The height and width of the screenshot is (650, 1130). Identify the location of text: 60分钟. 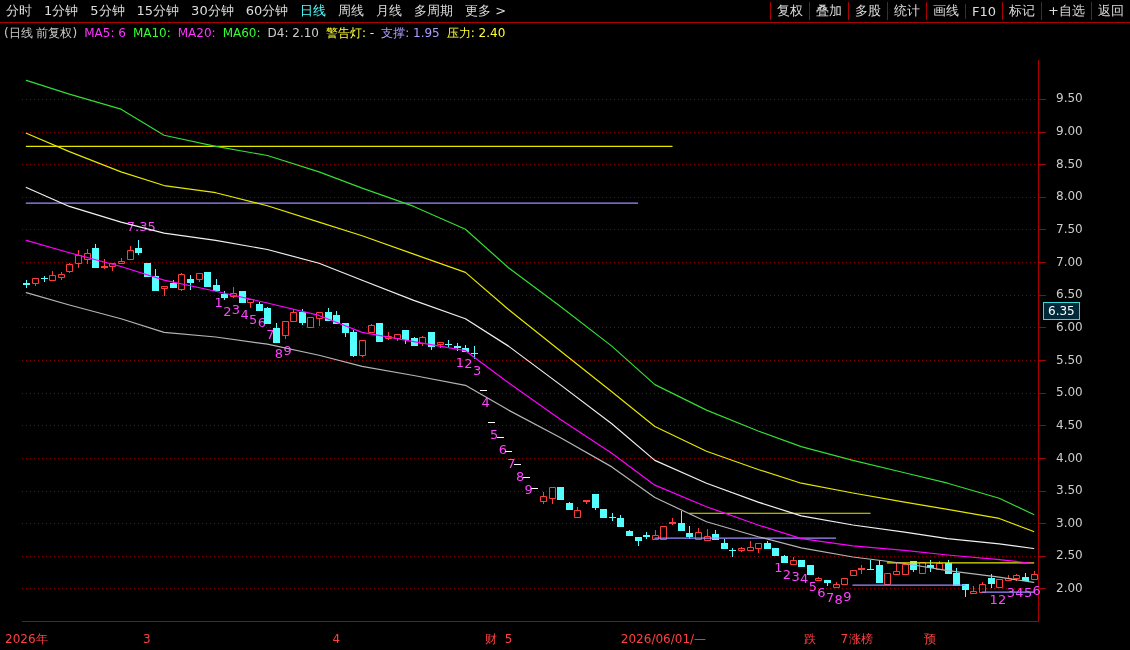
(267, 11).